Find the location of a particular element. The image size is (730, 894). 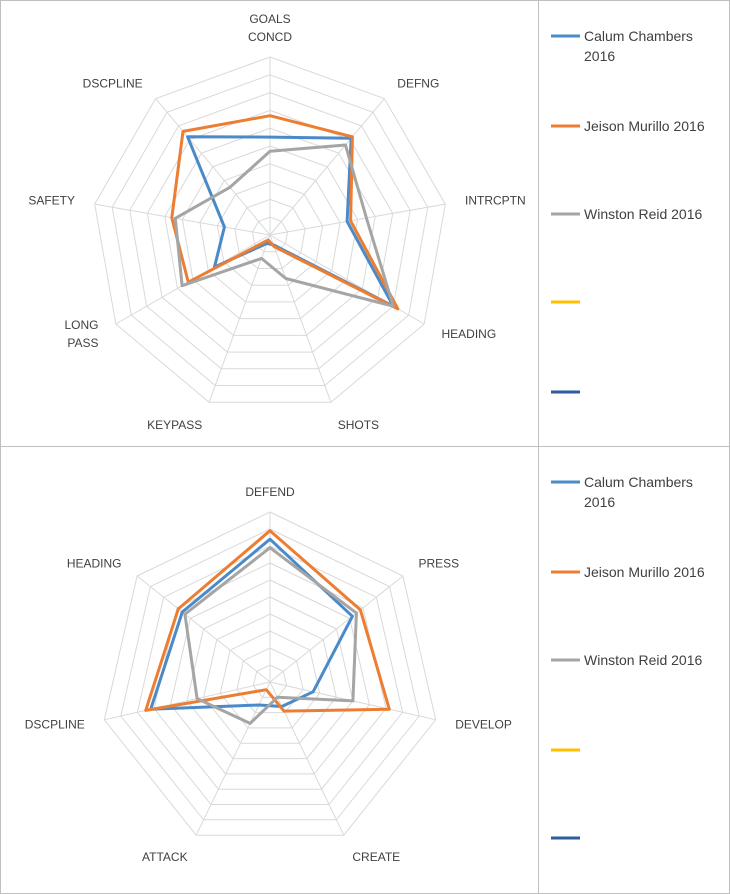

axis-label-line: SAFETY is located at coordinates (51, 201).